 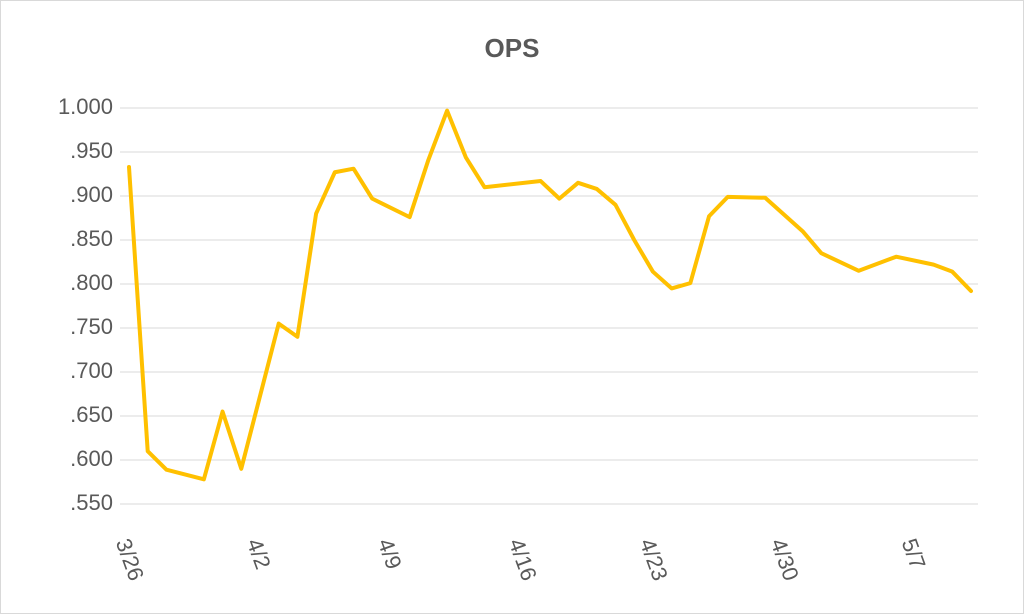 What do you see at coordinates (91, 502) in the screenshot?
I see `y-tick-label: .550` at bounding box center [91, 502].